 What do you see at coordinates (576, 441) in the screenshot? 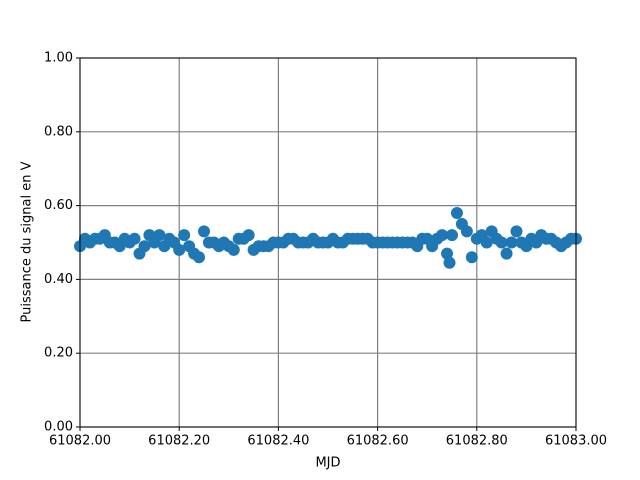
I see `x-tick-label: 61083.00` at bounding box center [576, 441].